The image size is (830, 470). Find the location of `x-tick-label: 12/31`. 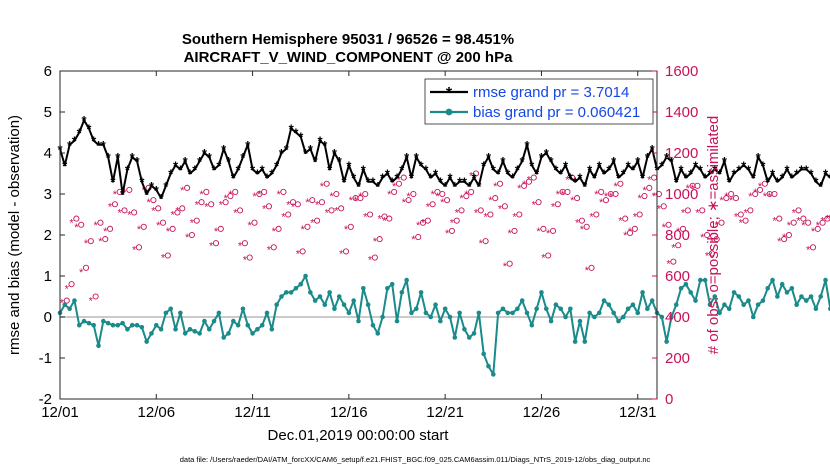

x-tick-label: 12/31 is located at coordinates (638, 412).